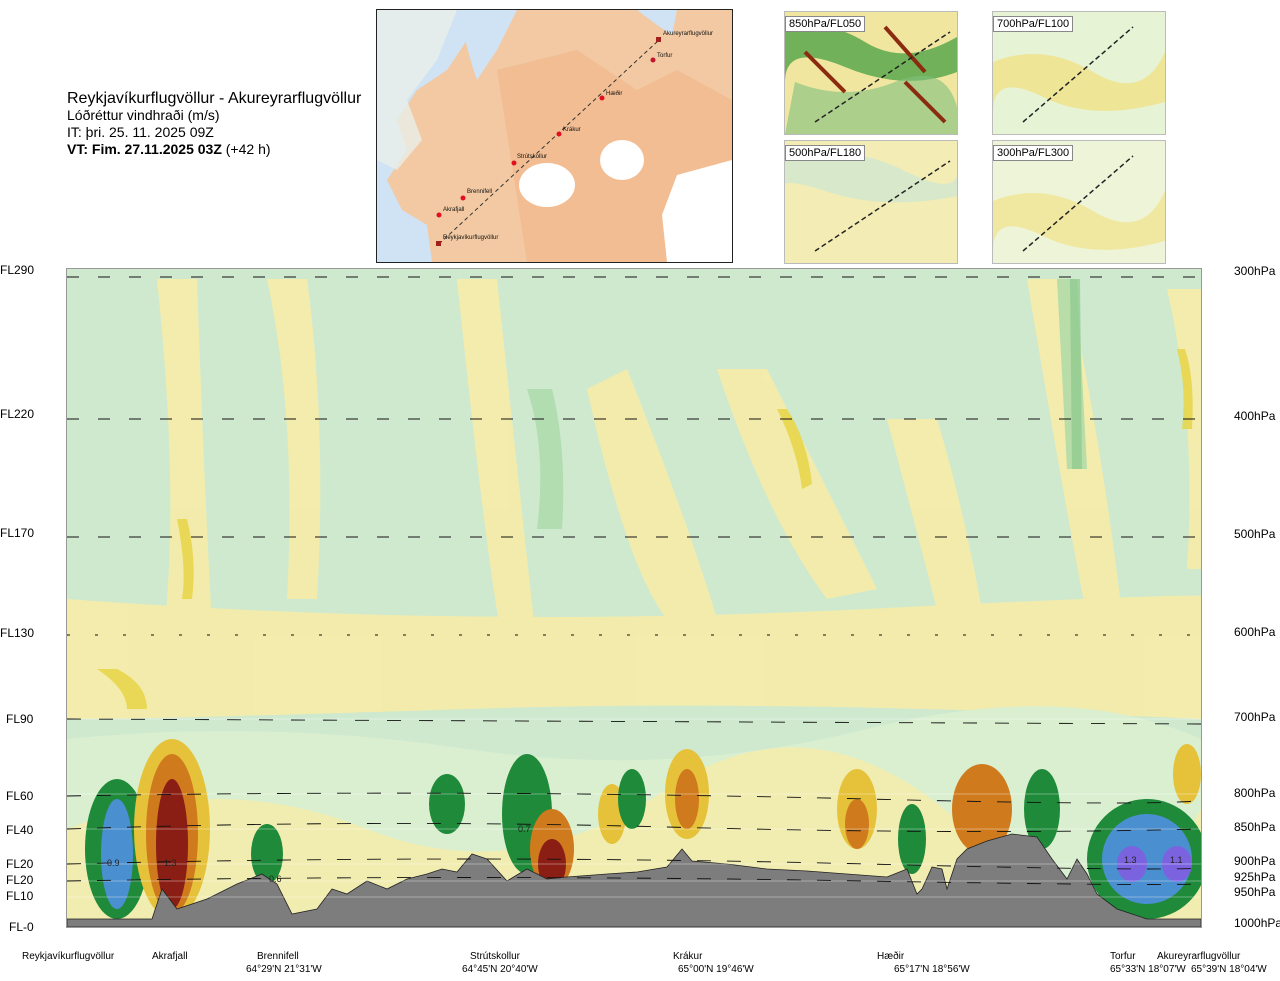 Image resolution: width=1280 pixels, height=981 pixels. I want to click on wind-barbs-800hpa, so click(634, 798).